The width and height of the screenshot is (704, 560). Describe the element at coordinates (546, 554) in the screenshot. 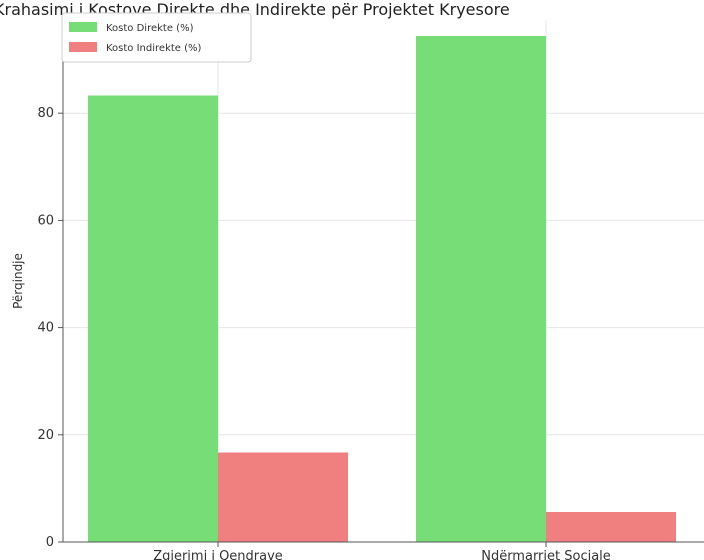

I see `x-tick-label: Ndërmarrjet Sociale` at that location.